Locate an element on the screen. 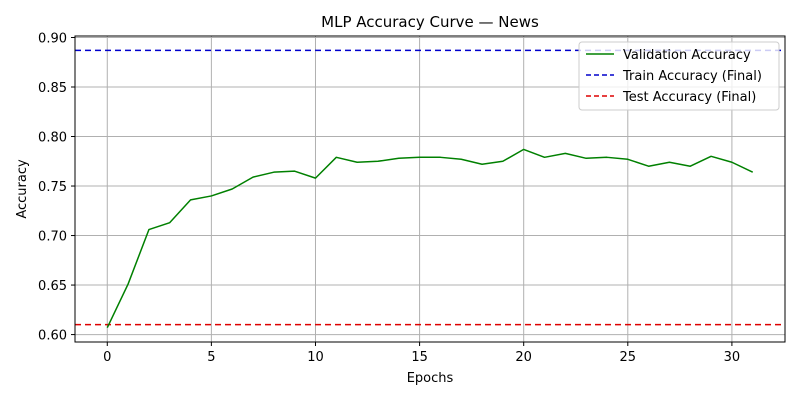 The image size is (800, 400). y-tick-label: 0.70 is located at coordinates (52, 237).